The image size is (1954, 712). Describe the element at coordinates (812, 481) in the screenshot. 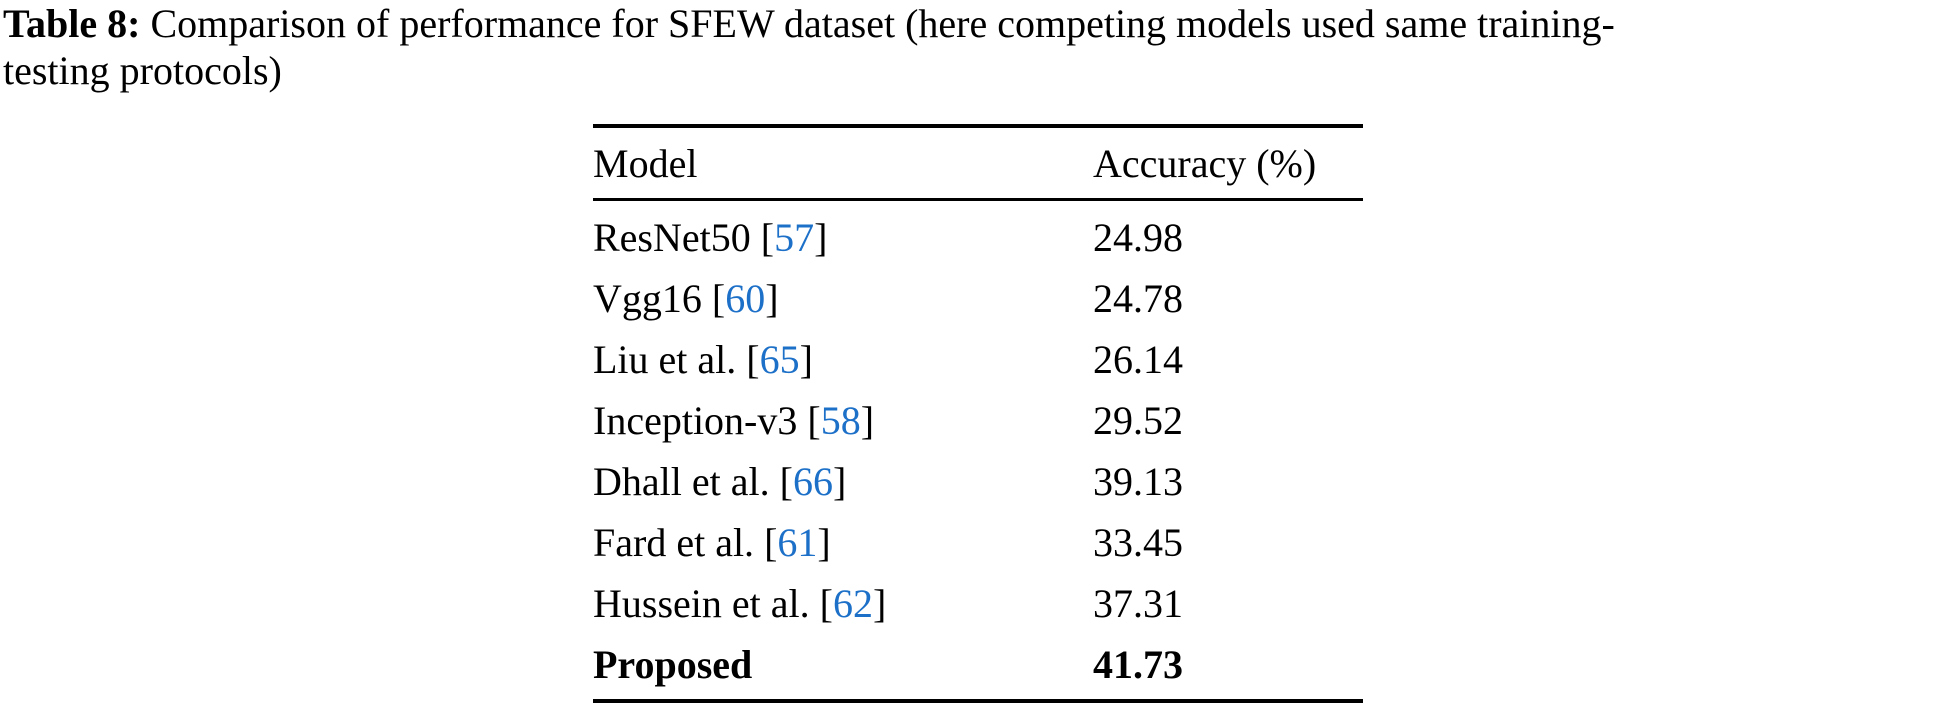

I see `citation-link: 66` at that location.